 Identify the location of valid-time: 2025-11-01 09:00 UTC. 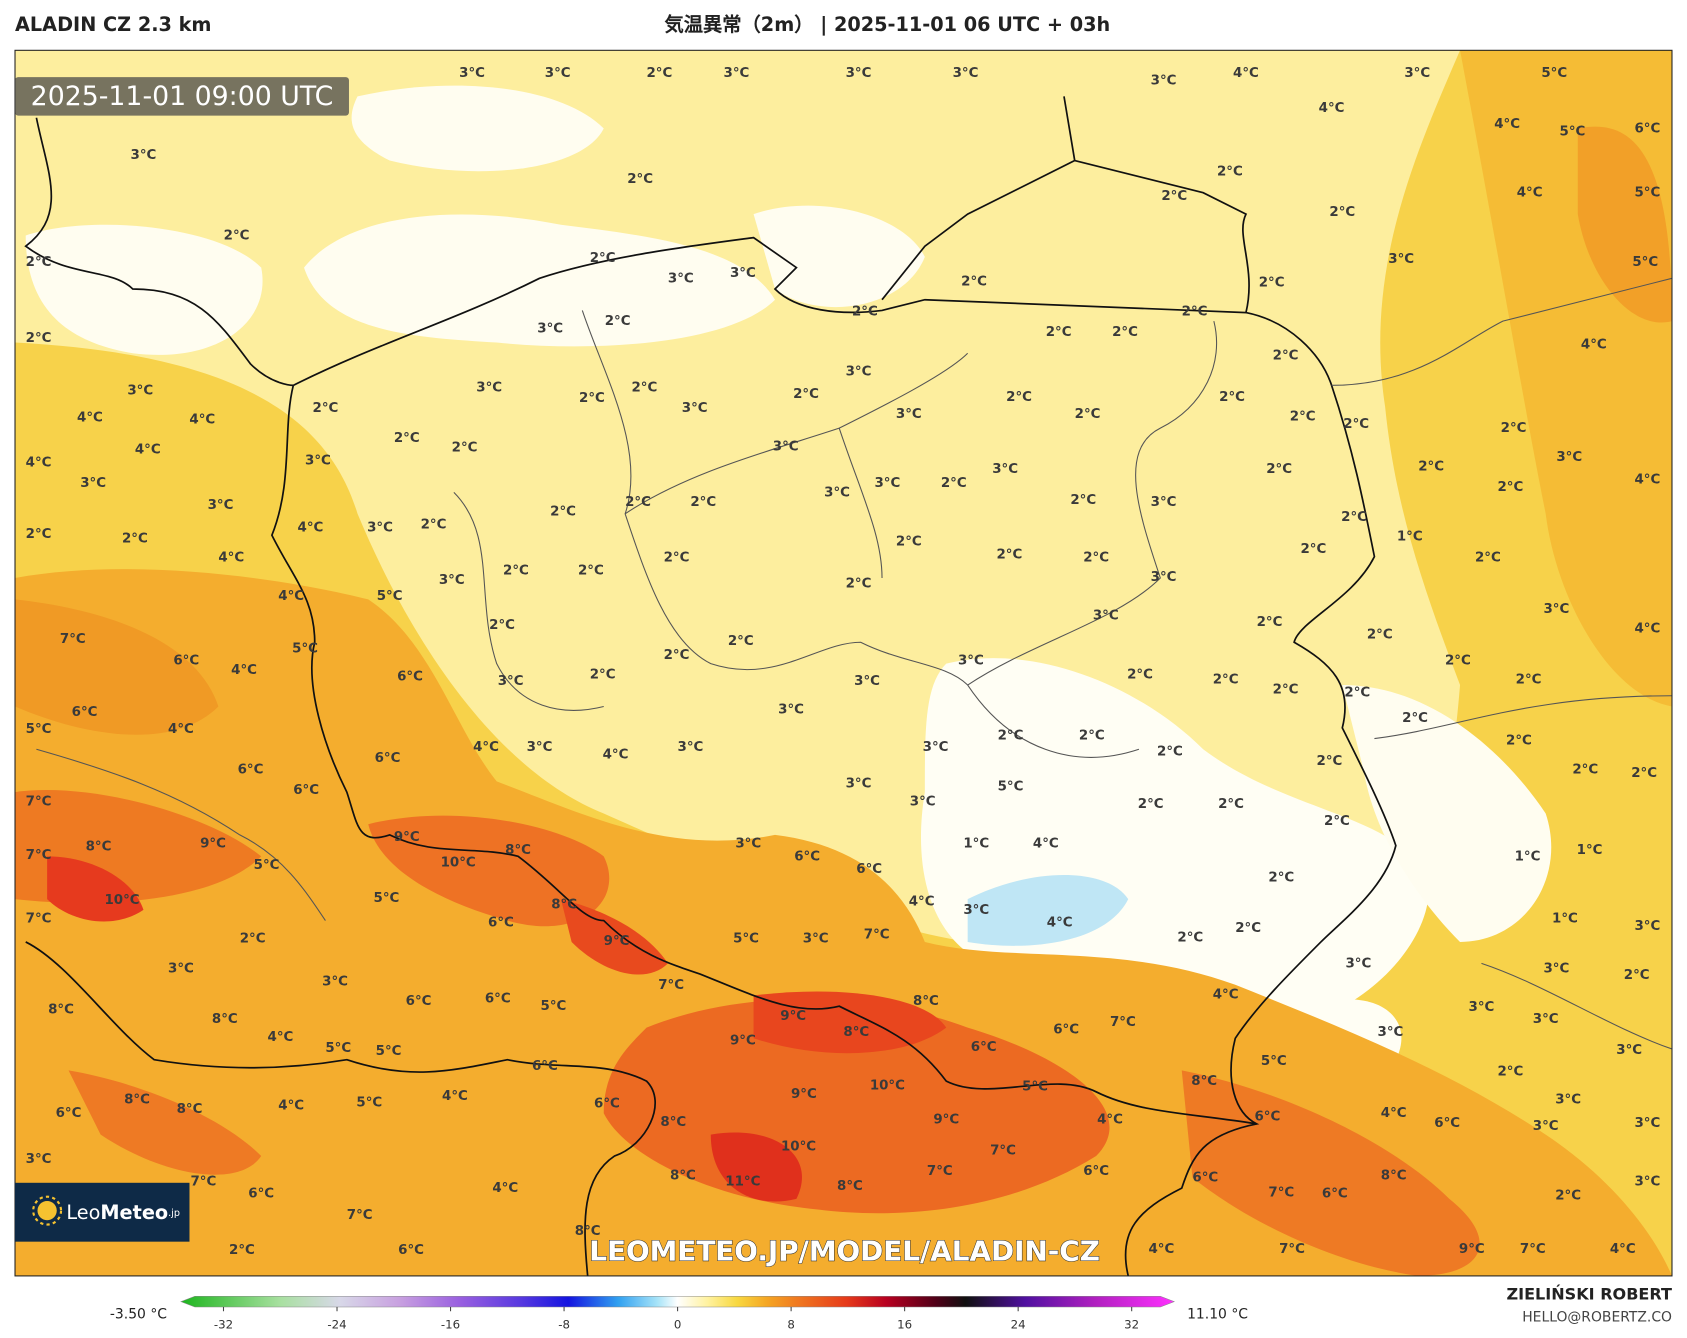
(182, 96).